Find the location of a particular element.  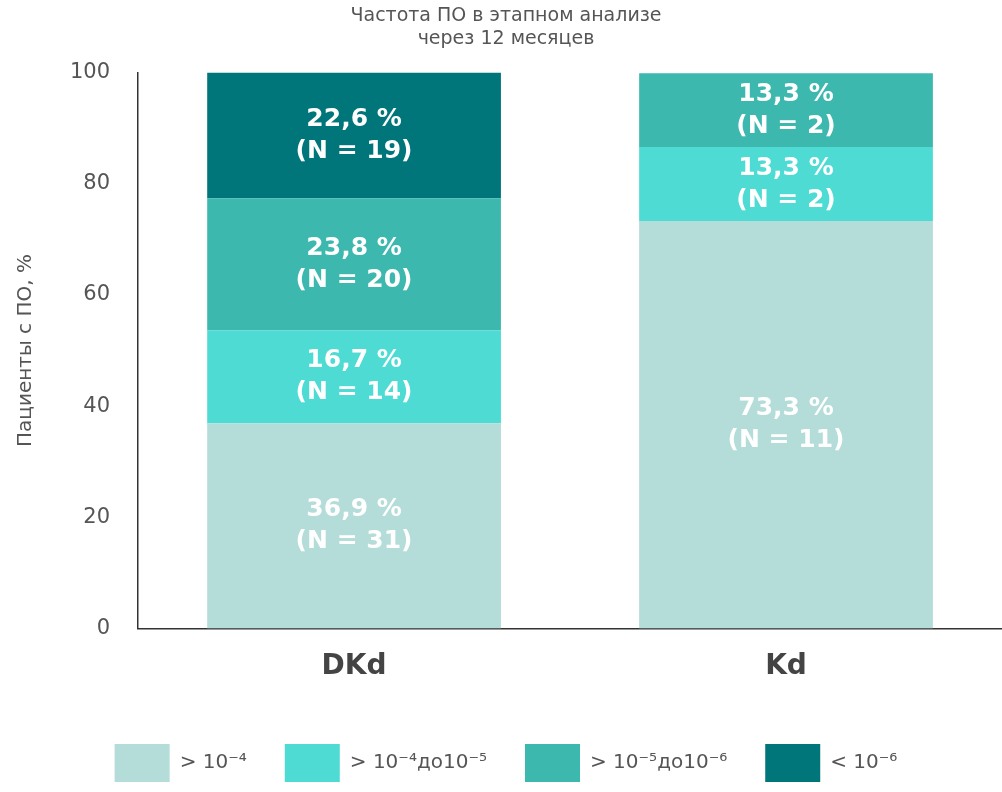

text: через 12 месяцев is located at coordinates (506, 37).